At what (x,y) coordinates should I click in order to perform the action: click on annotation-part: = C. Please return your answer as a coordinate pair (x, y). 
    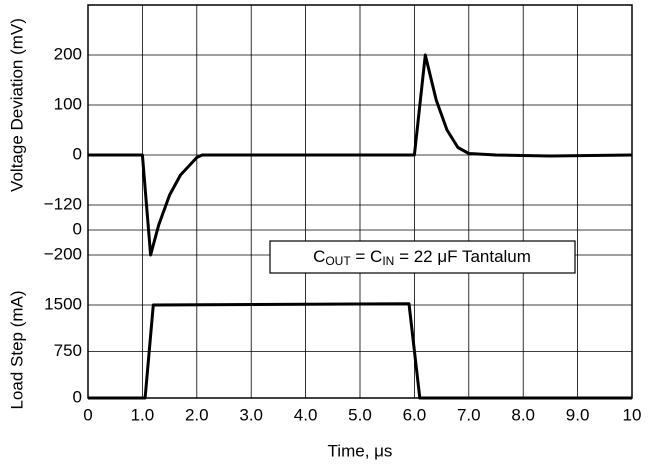
    Looking at the image, I should click on (367, 256).